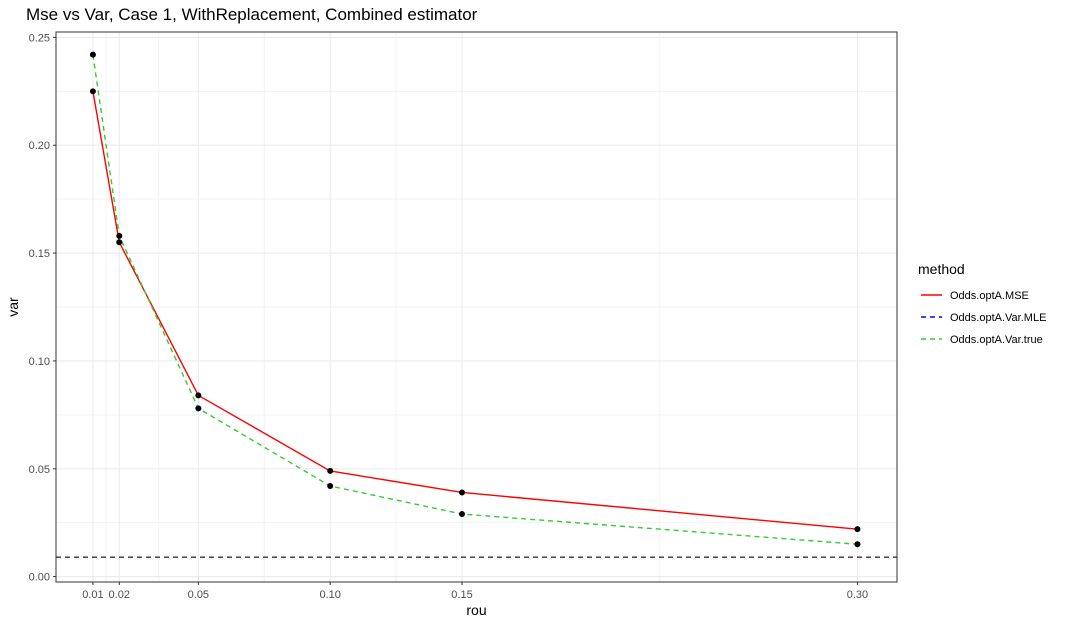  I want to click on y-tick-label: 0.15, so click(39, 254).